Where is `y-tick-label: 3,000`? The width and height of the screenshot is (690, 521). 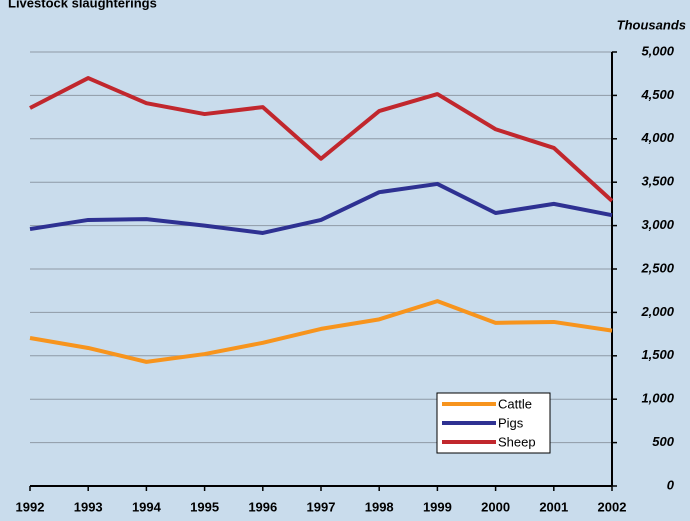 y-tick-label: 3,000 is located at coordinates (657, 224).